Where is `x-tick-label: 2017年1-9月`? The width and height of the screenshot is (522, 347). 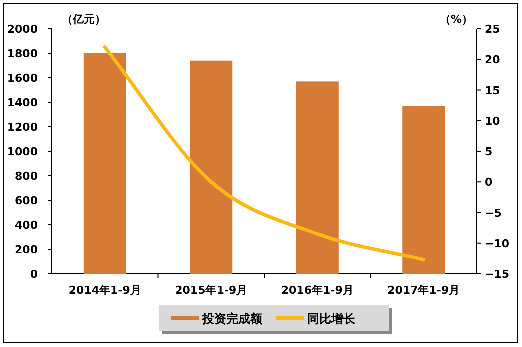 x-tick-label: 2017年1-9月 is located at coordinates (424, 290).